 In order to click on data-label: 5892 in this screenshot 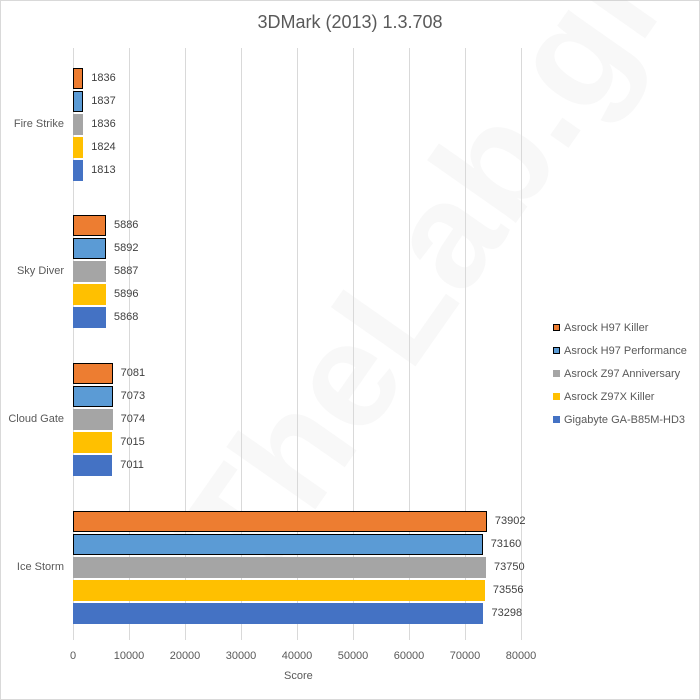, I will do `click(126, 248)`.